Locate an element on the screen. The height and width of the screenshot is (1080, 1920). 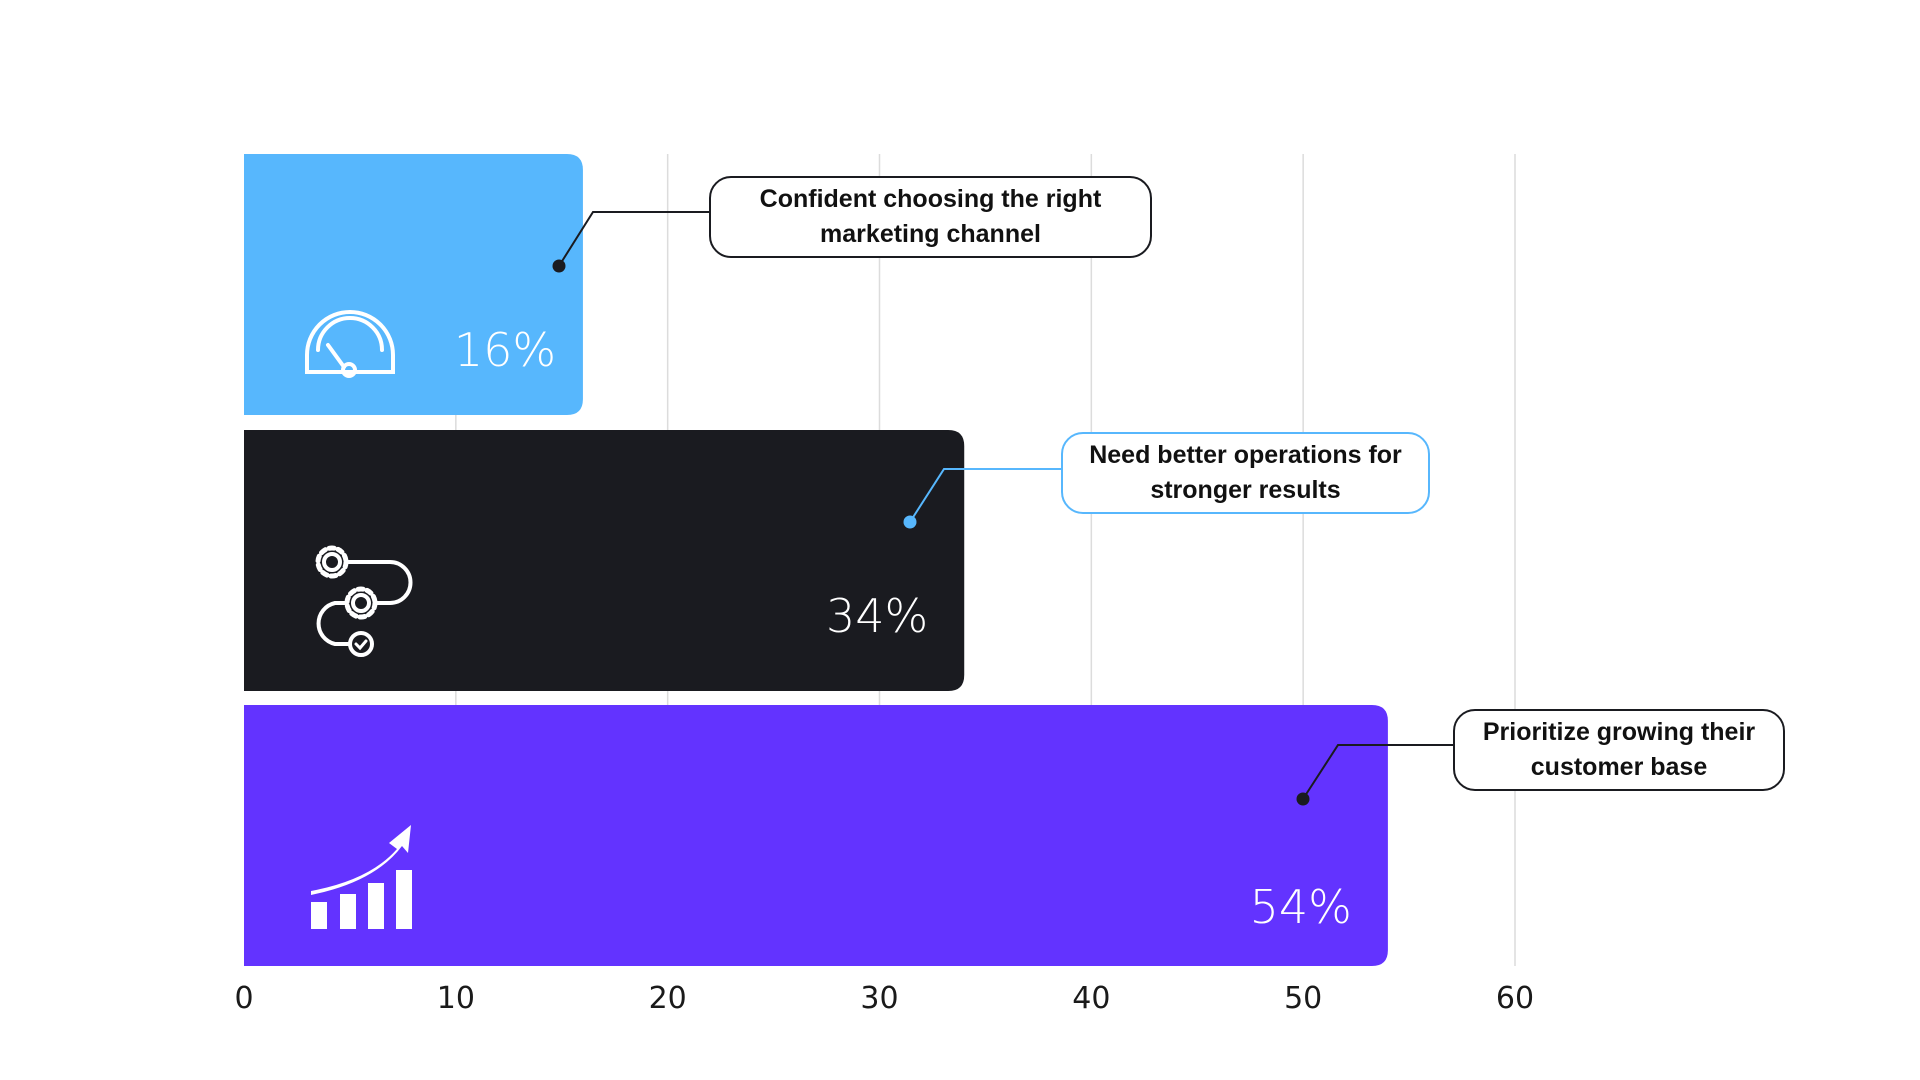
value-label: 54% is located at coordinates (1301, 907).